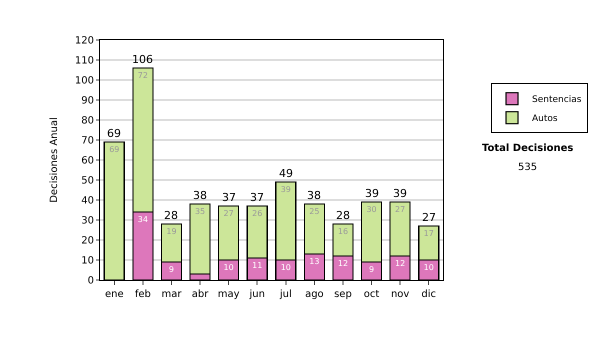 This screenshot has width=600, height=340. What do you see at coordinates (87, 221) in the screenshot?
I see `y-tick-label: 30` at bounding box center [87, 221].